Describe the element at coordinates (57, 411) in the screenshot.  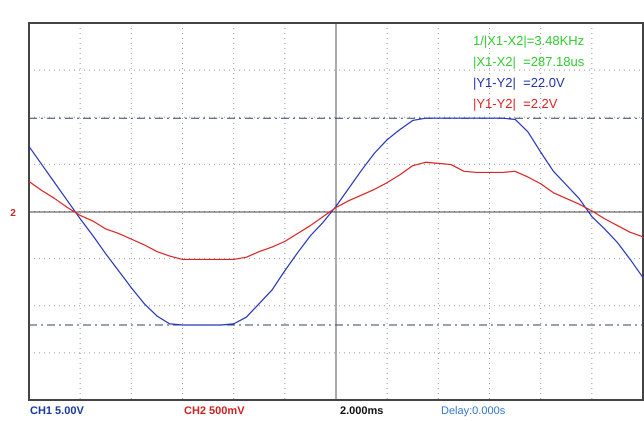
I see `text: CH1 5.00V` at that location.